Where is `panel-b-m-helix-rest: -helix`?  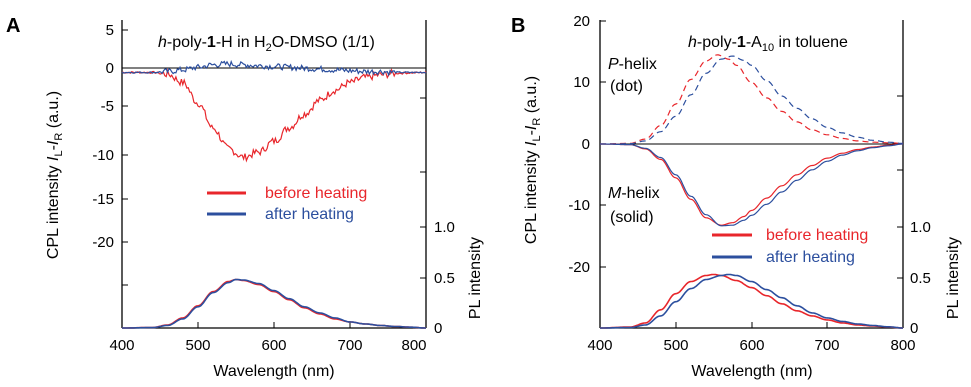 panel-b-m-helix-rest: -helix is located at coordinates (640, 193).